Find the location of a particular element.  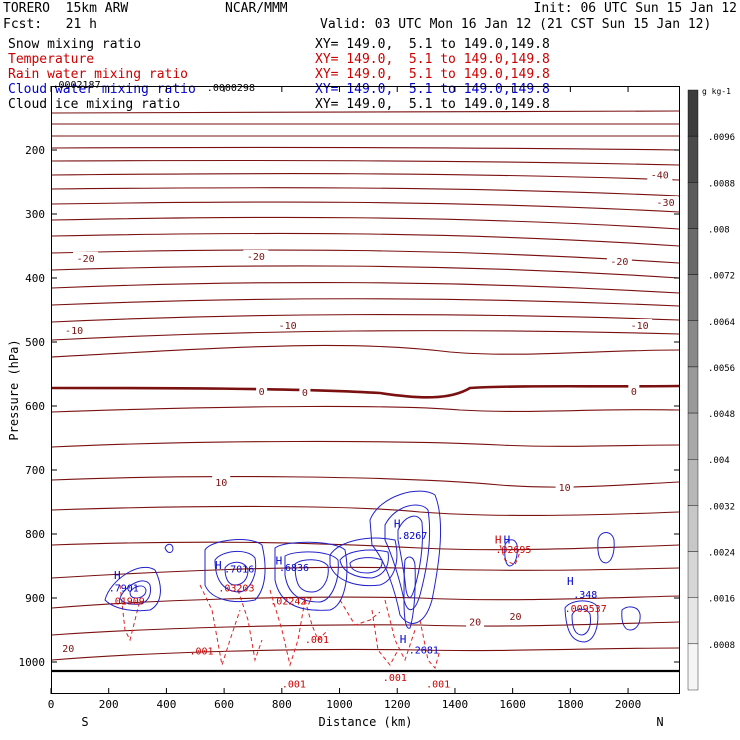

contour-value-label: .02695 is located at coordinates (513, 550).